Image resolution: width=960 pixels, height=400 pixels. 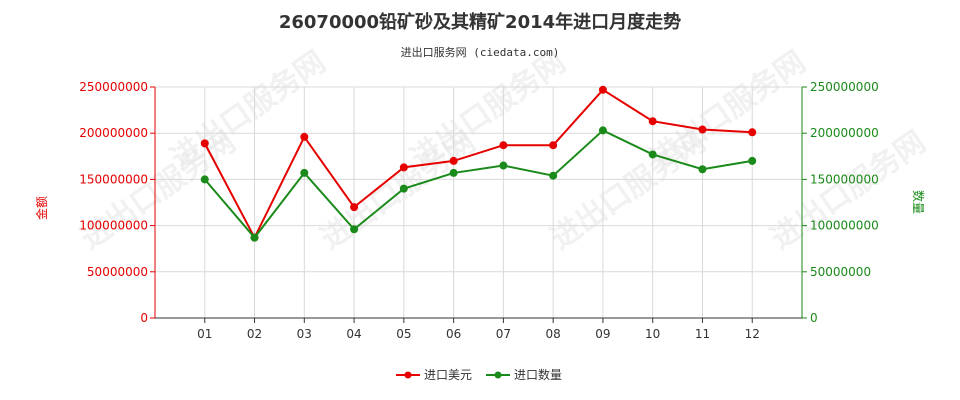 What do you see at coordinates (448, 375) in the screenshot?
I see `legend-label: 进口美元` at bounding box center [448, 375].